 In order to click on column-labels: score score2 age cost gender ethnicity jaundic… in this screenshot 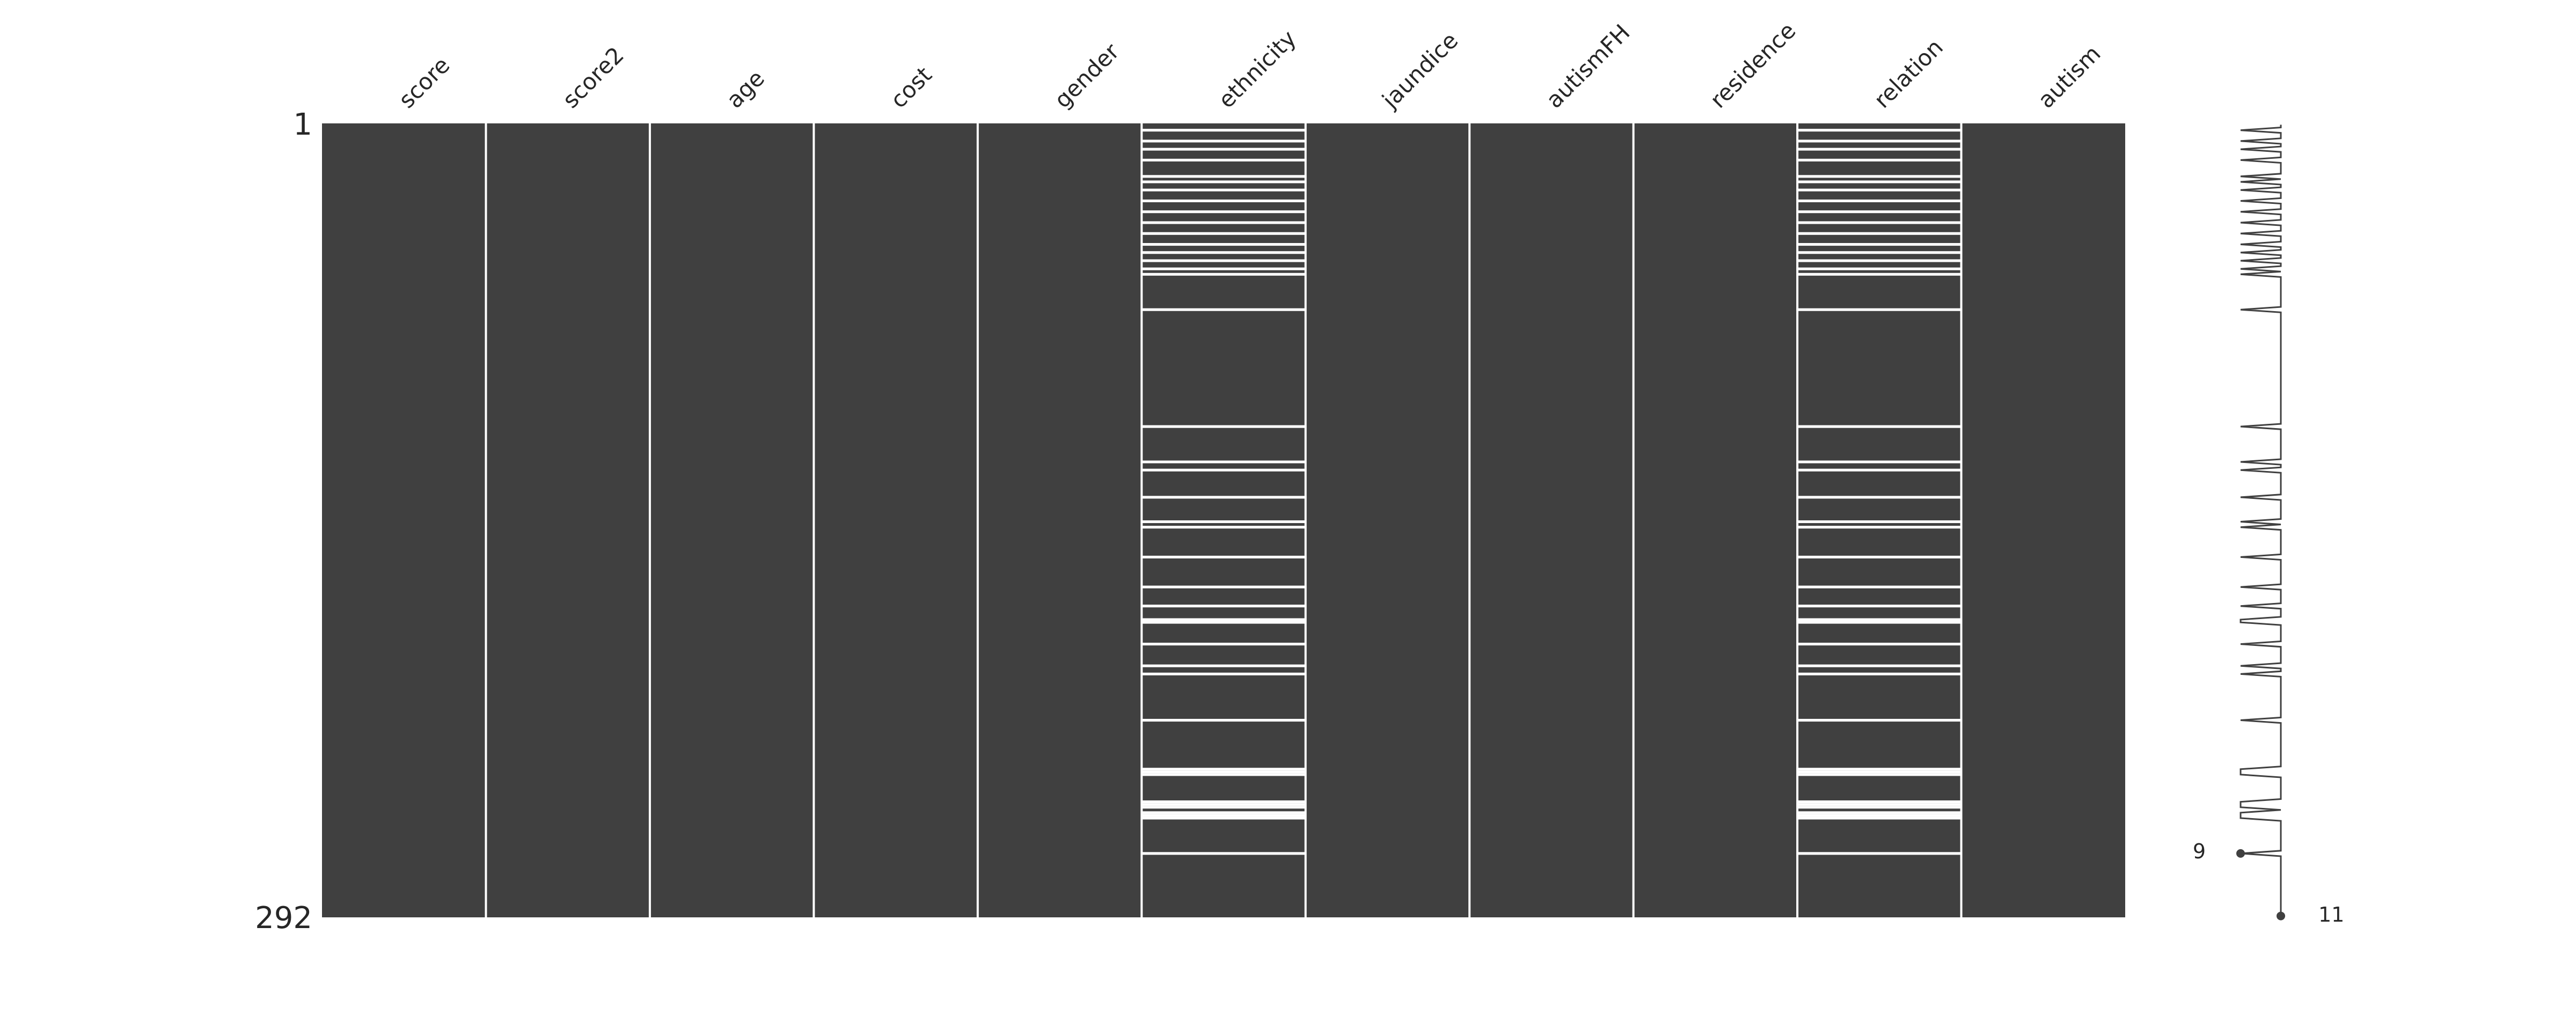, I will do `click(1249, 65)`.